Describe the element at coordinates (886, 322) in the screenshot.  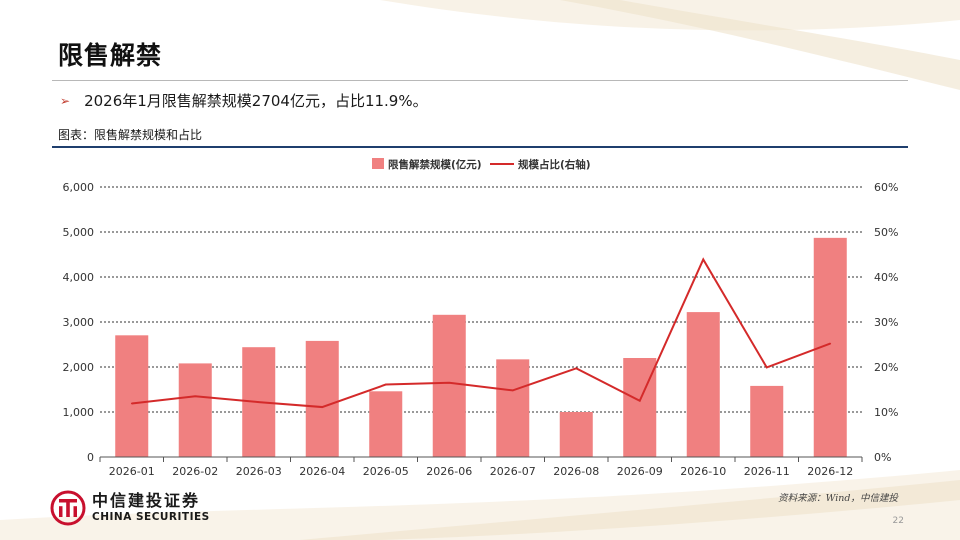
I see `y-right-tick-label: 30%` at that location.